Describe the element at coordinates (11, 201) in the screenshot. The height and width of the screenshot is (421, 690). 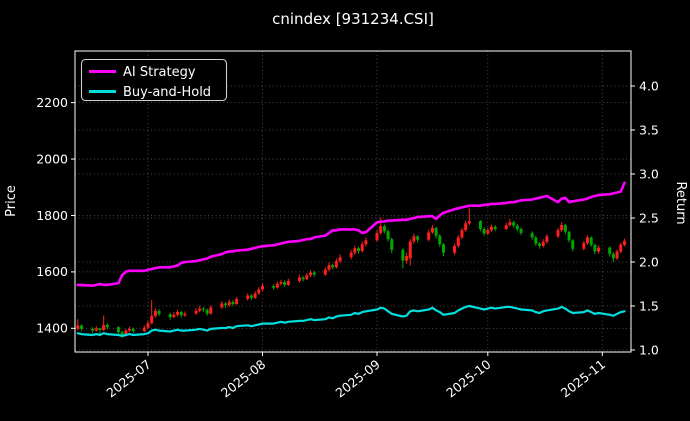
I see `left-axis-label: Price` at that location.